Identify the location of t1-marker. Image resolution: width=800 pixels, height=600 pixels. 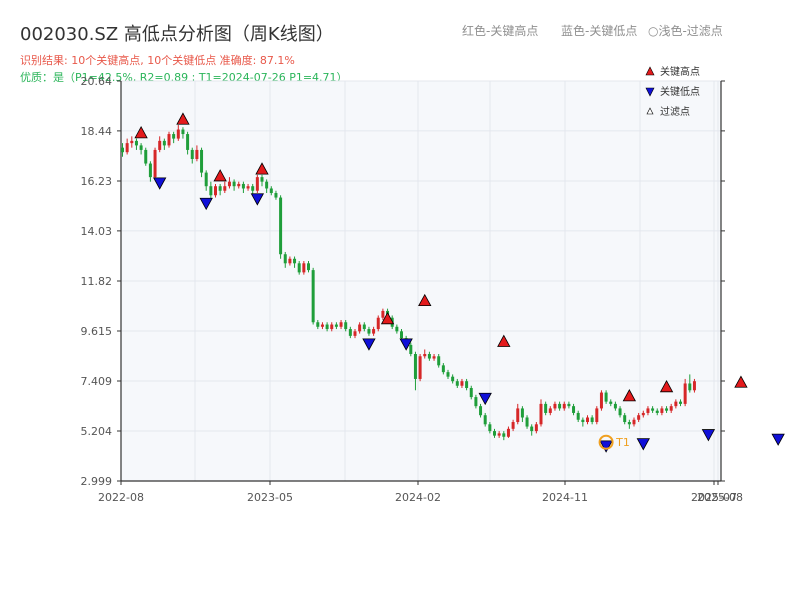
(606, 442).